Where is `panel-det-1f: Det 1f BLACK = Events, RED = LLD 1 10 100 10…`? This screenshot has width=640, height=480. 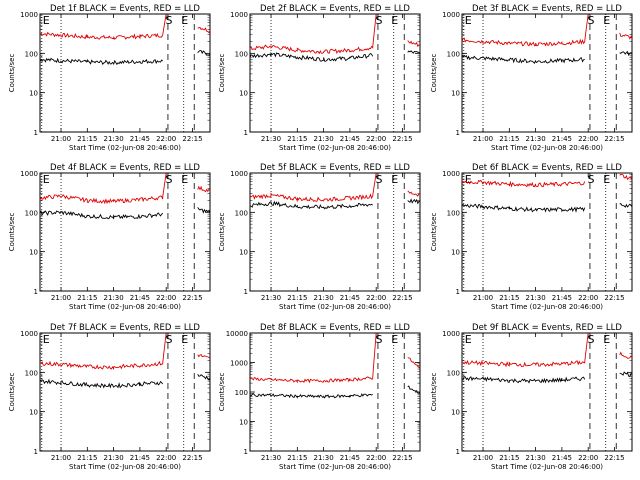 panel-det-1f: Det 1f BLACK = Events, RED = LLD 1 10 100 10… is located at coordinates (109, 78).